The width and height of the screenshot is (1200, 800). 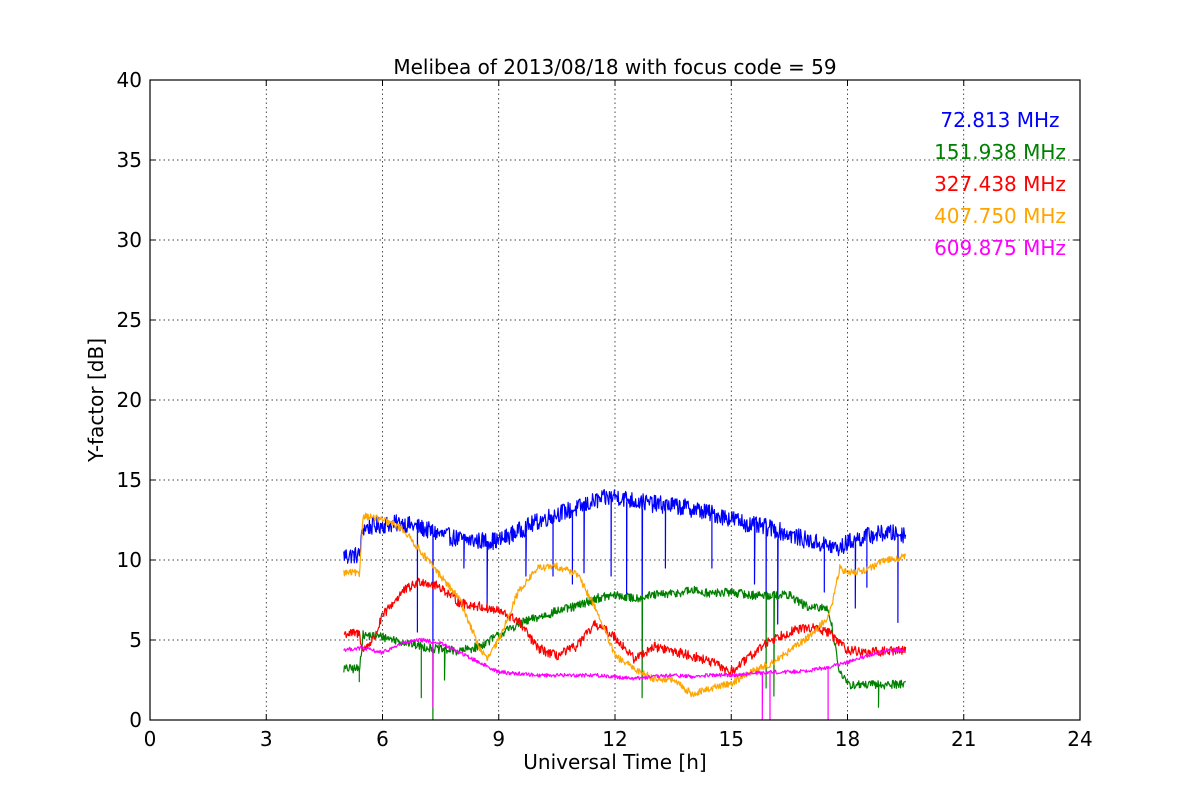 What do you see at coordinates (1079, 739) in the screenshot?
I see `x-tick-label: 24` at bounding box center [1079, 739].